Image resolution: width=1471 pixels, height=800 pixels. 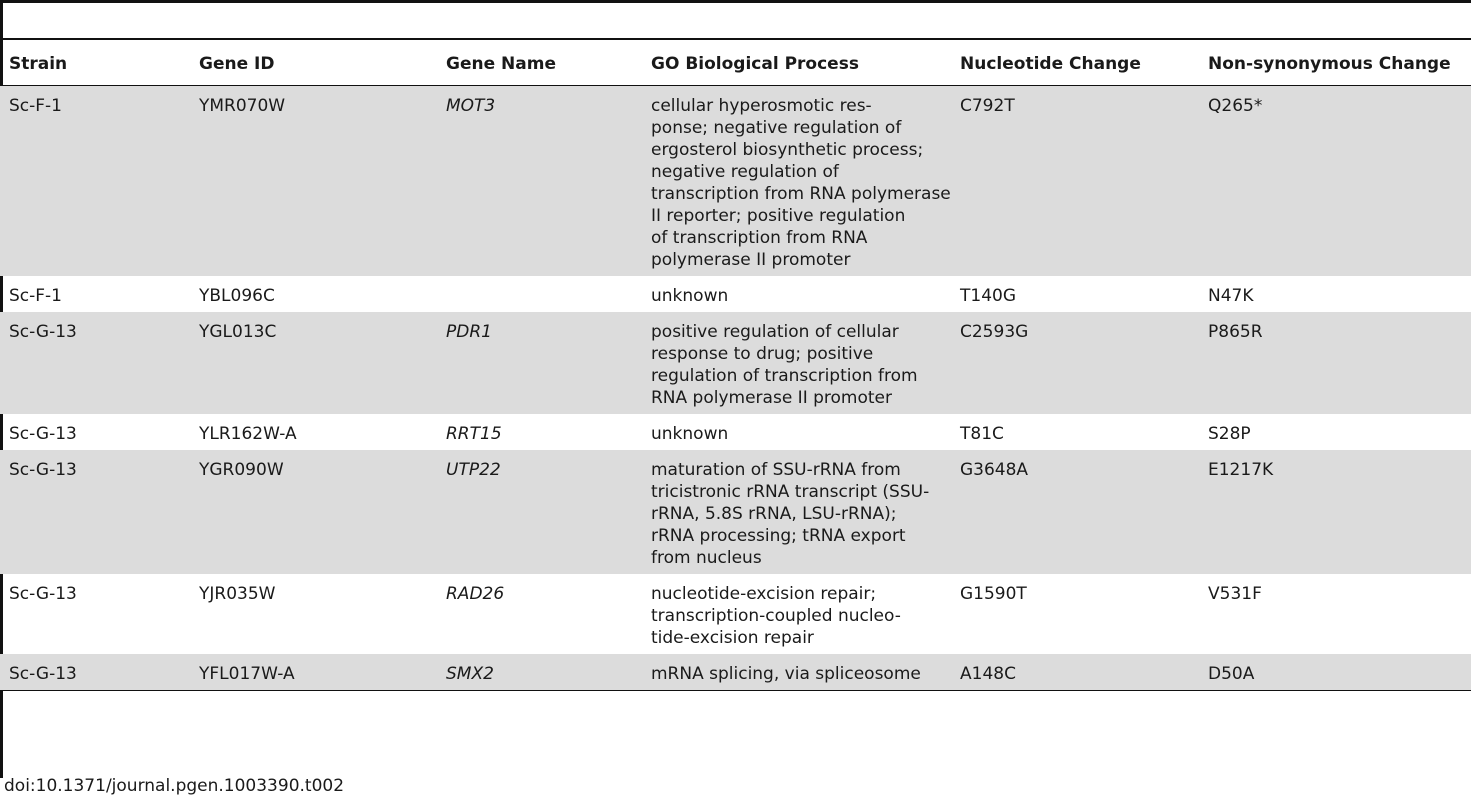 I want to click on cell-nonsyn-change: S28P, so click(x=1229, y=434).